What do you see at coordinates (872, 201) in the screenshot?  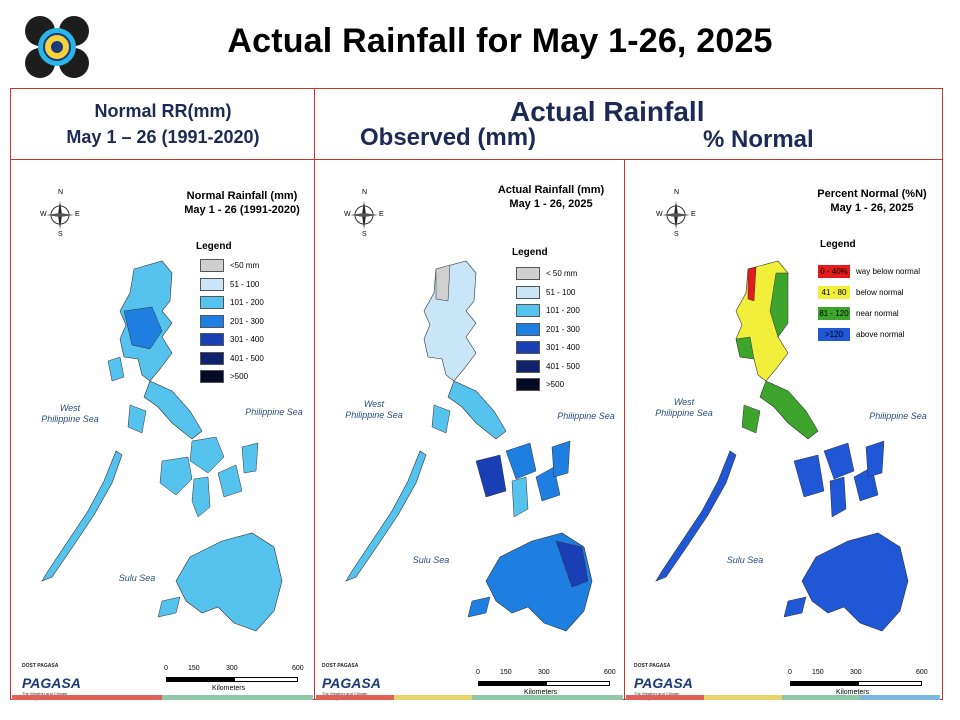 I see `map-title: Percent Normal (%N) May 1 - 26, 2025` at bounding box center [872, 201].